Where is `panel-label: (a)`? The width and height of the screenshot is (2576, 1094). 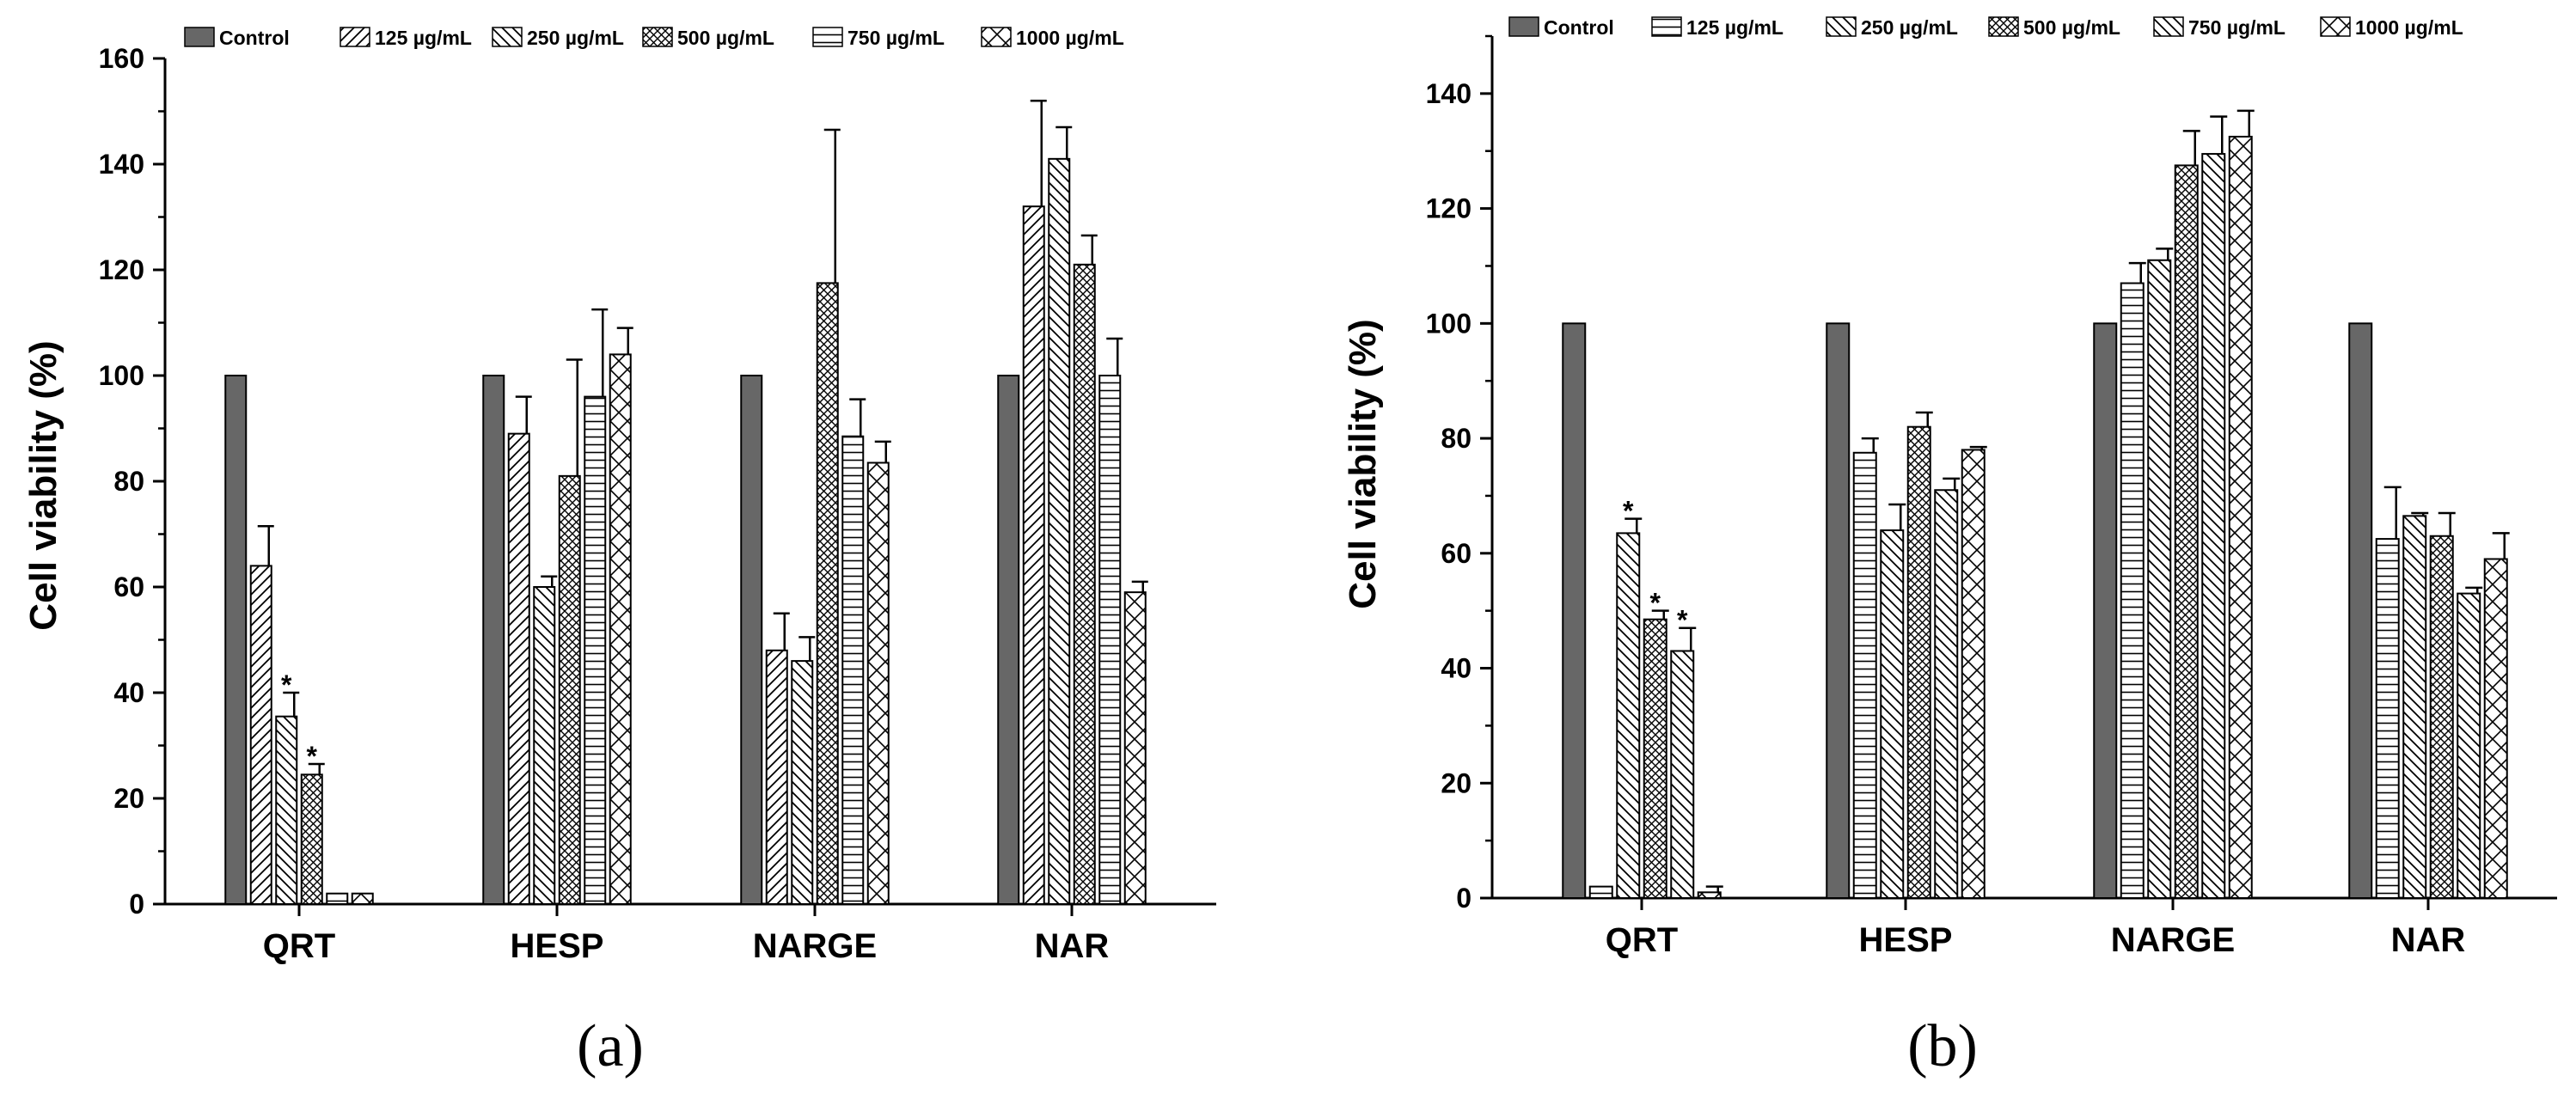
panel-label: (a) is located at coordinates (610, 1046).